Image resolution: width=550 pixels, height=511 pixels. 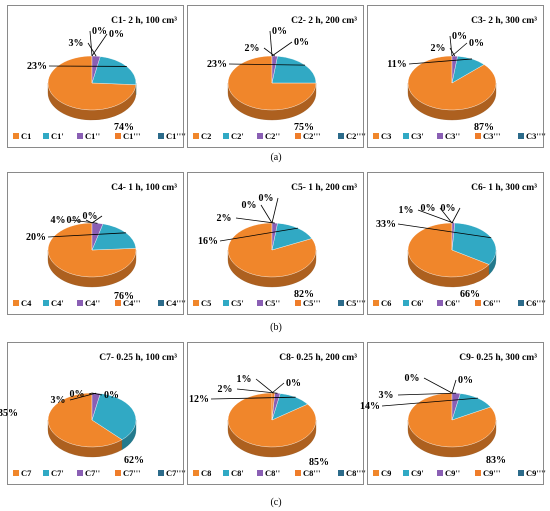 What do you see at coordinates (206, 303) in the screenshot?
I see `chart-5-legend-label-1: C5` at bounding box center [206, 303].